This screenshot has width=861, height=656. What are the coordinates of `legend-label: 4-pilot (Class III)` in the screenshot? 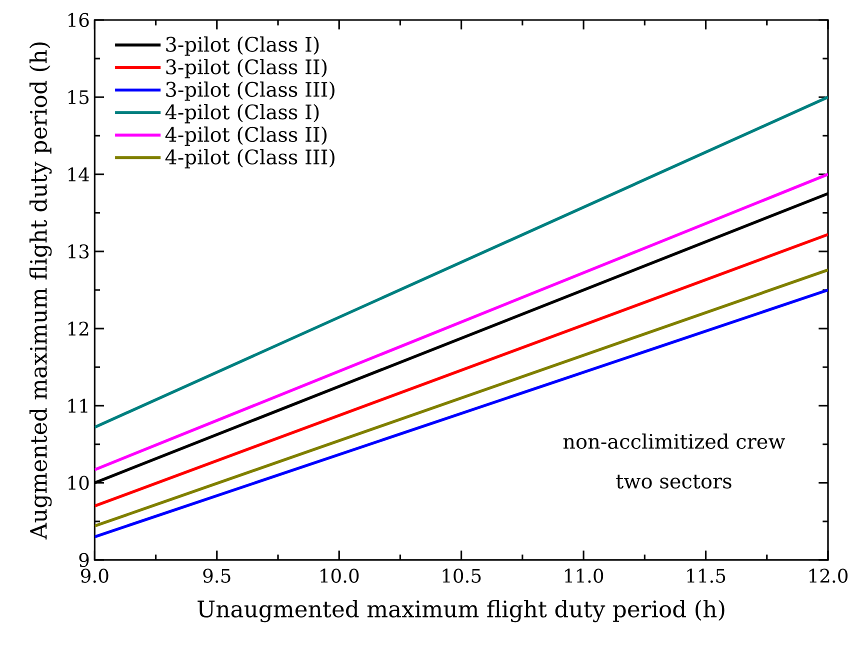 It's located at (249, 158).